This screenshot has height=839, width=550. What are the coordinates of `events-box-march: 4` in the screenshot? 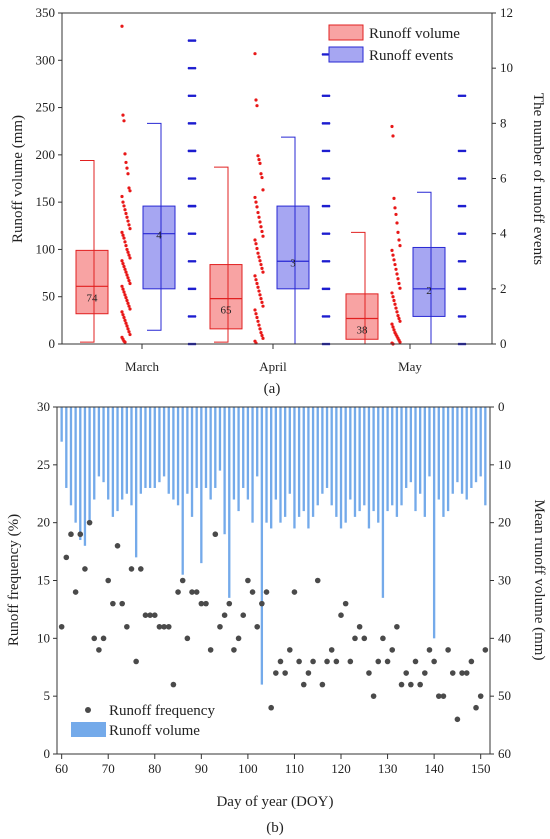 It's located at (159, 226).